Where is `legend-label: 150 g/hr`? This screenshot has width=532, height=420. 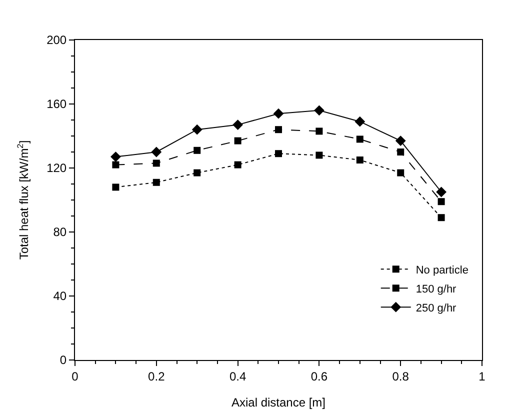
legend-label: 150 g/hr is located at coordinates (436, 289).